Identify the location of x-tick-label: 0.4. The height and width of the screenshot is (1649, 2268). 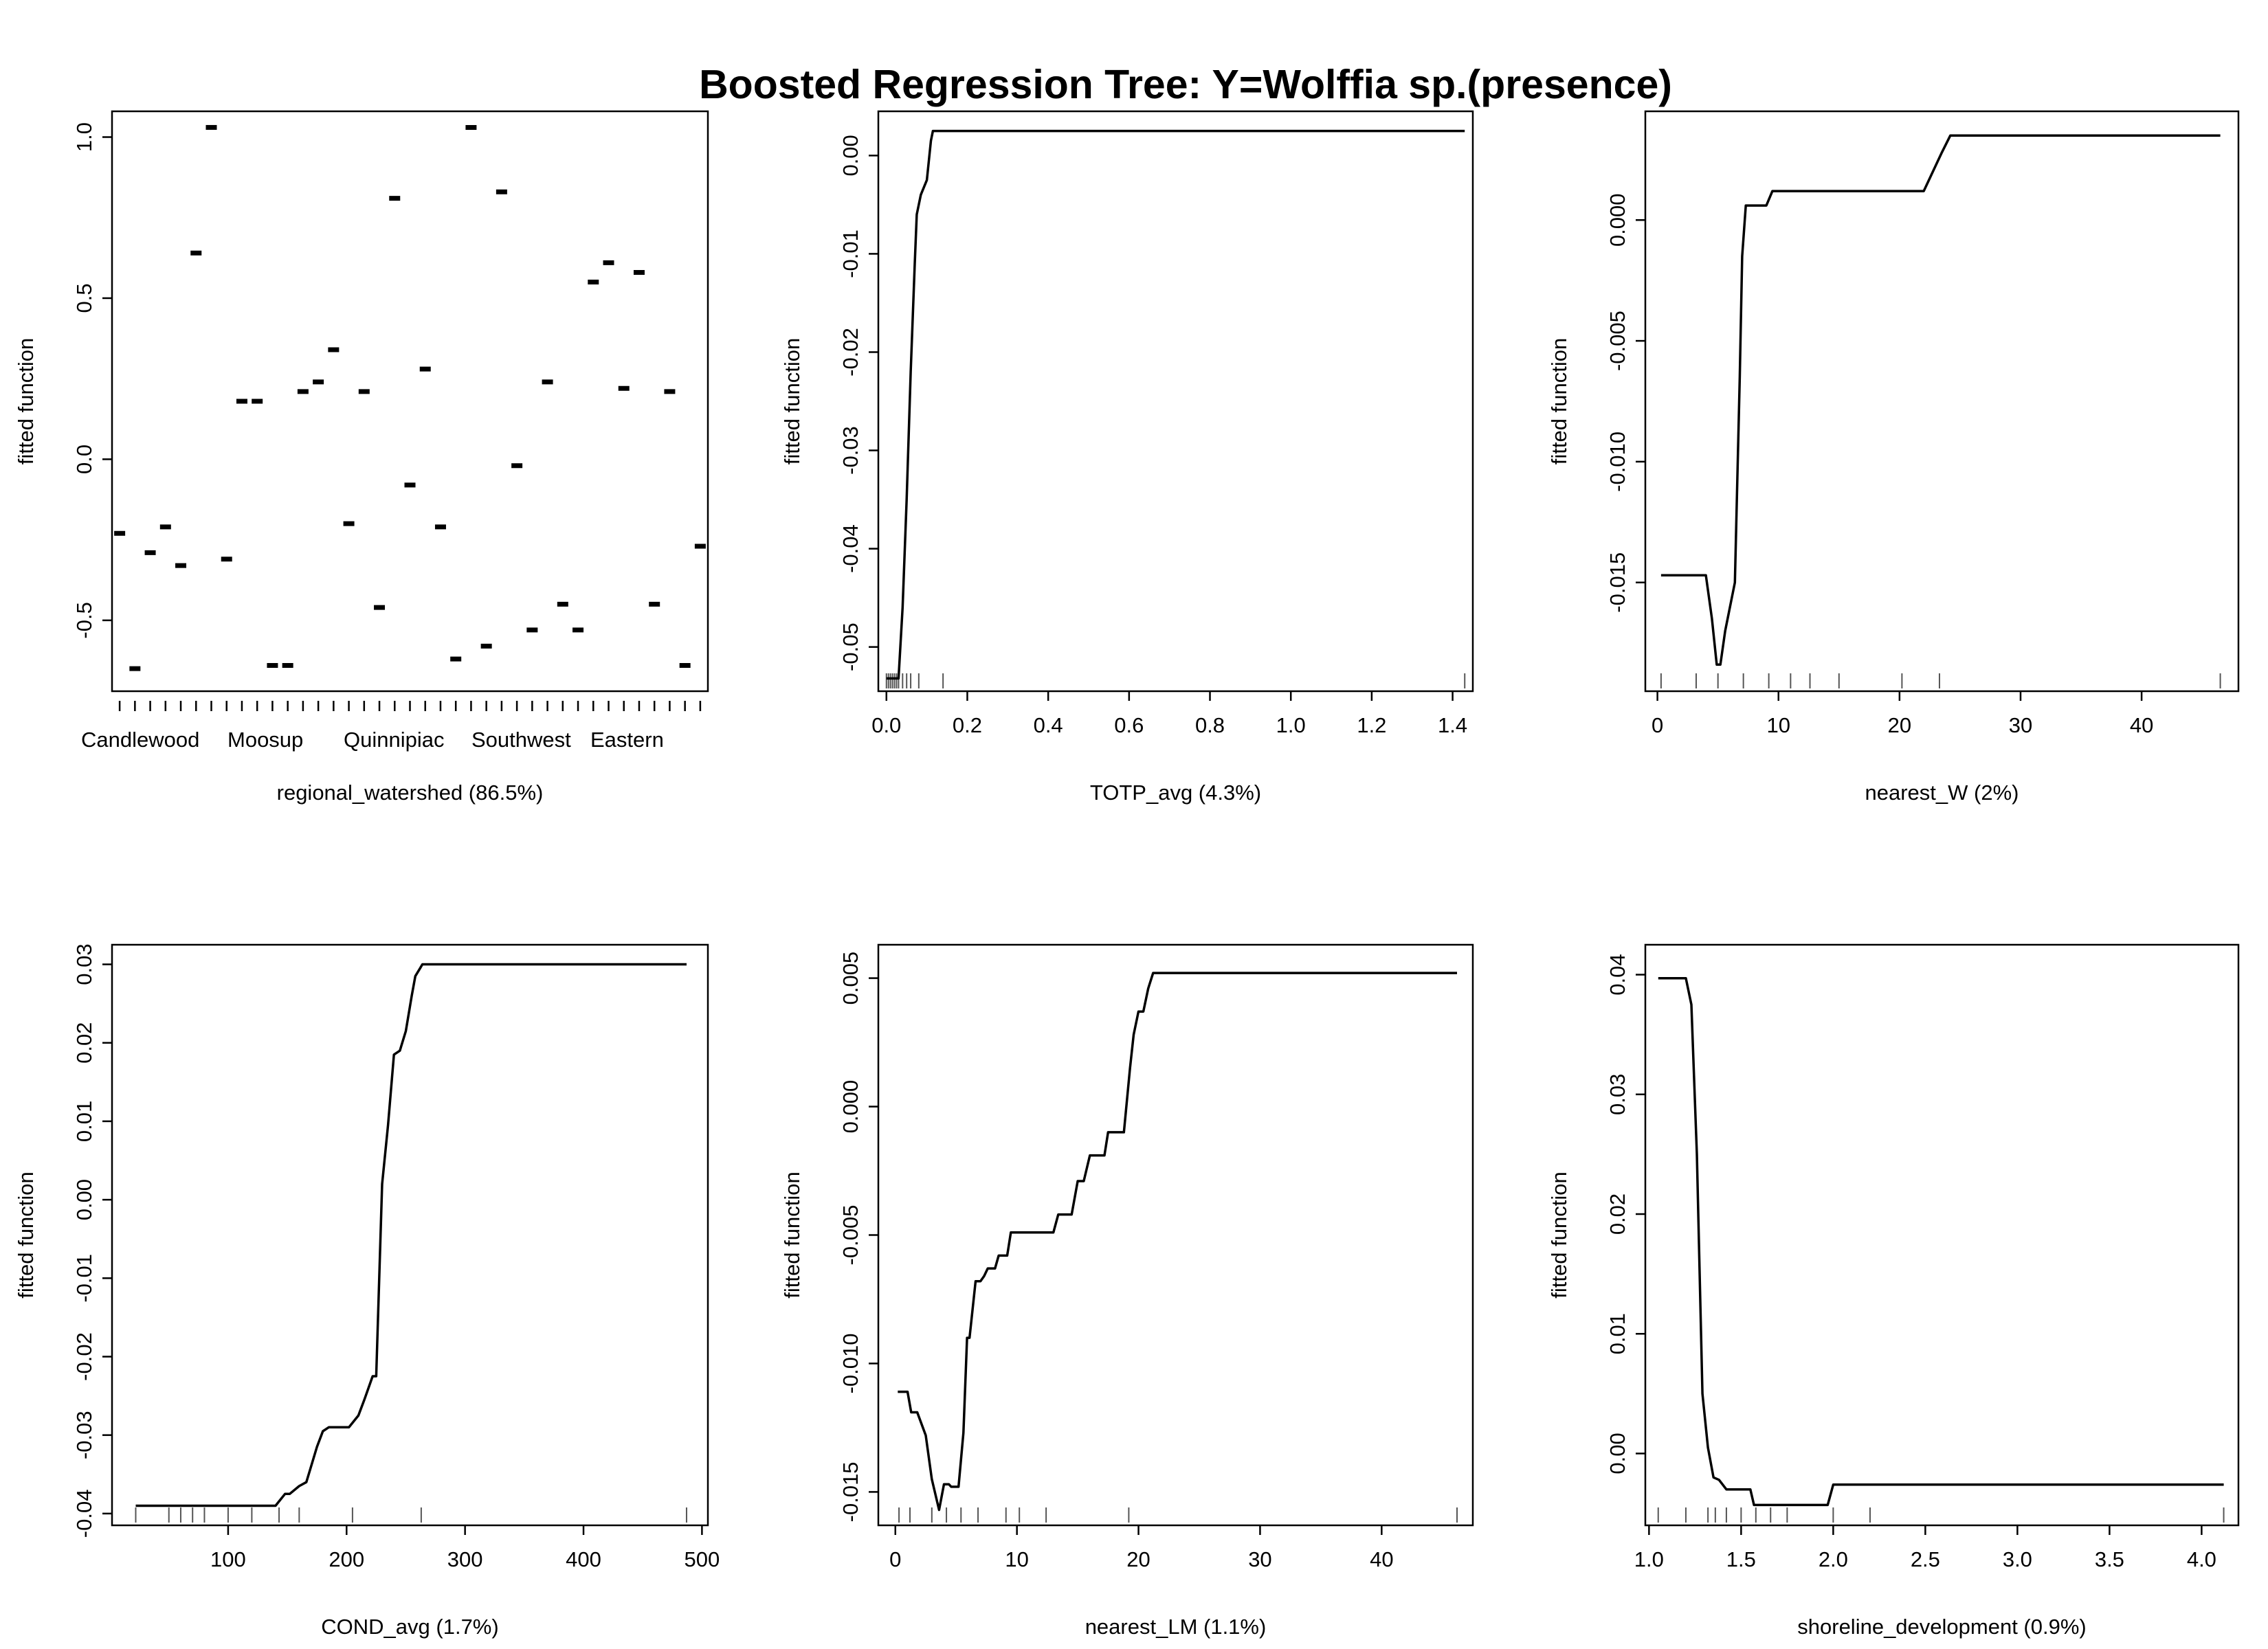
(1048, 725).